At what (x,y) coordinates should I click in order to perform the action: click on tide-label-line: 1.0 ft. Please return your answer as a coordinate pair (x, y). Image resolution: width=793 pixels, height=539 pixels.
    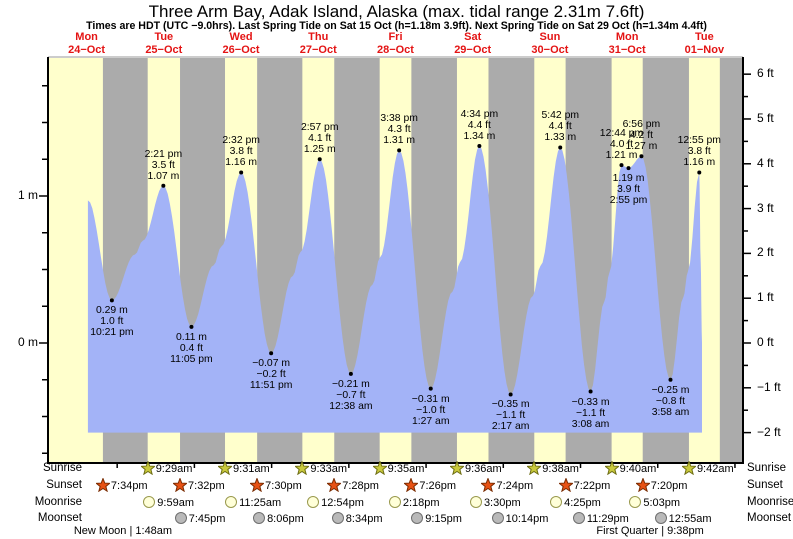
    Looking at the image, I should click on (112, 322).